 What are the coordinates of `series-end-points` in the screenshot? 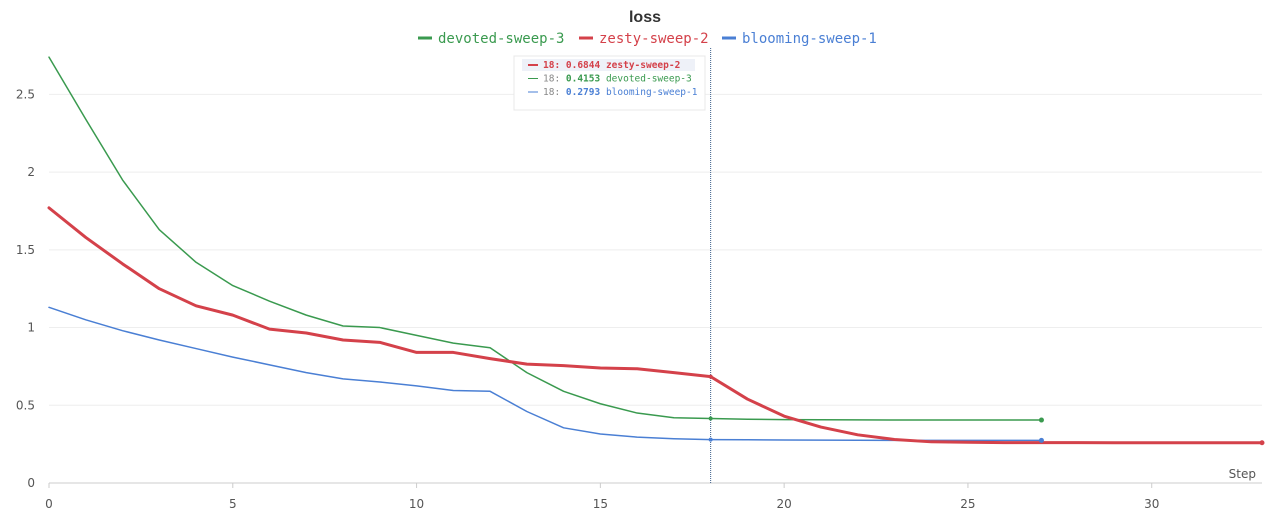 It's located at (1151, 431).